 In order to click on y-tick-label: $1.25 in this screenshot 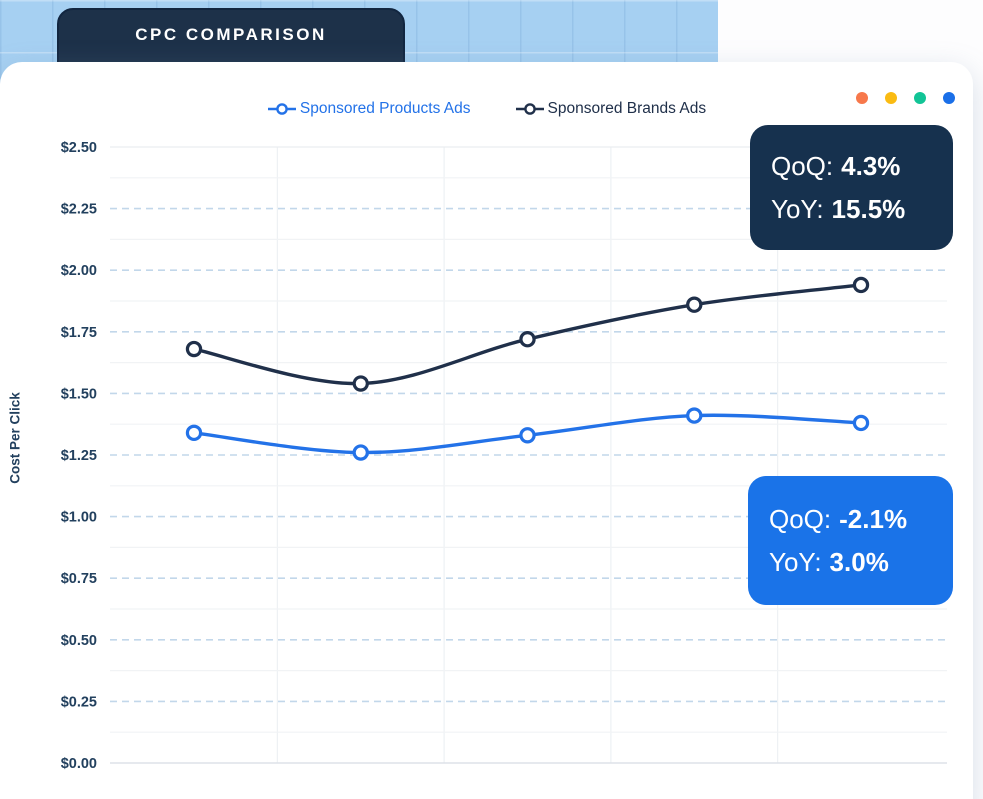, I will do `click(79, 456)`.